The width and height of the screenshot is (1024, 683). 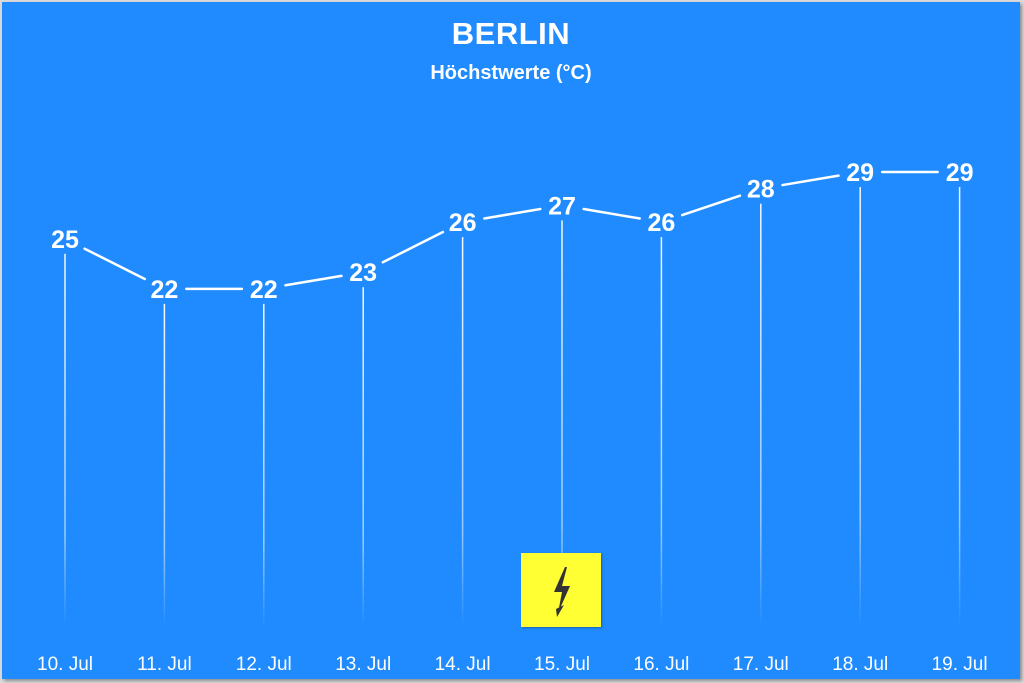 What do you see at coordinates (363, 273) in the screenshot?
I see `data-label: 23` at bounding box center [363, 273].